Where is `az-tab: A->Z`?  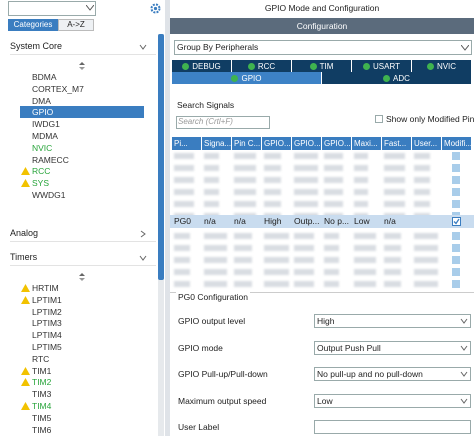 az-tab: A->Z is located at coordinates (76, 25).